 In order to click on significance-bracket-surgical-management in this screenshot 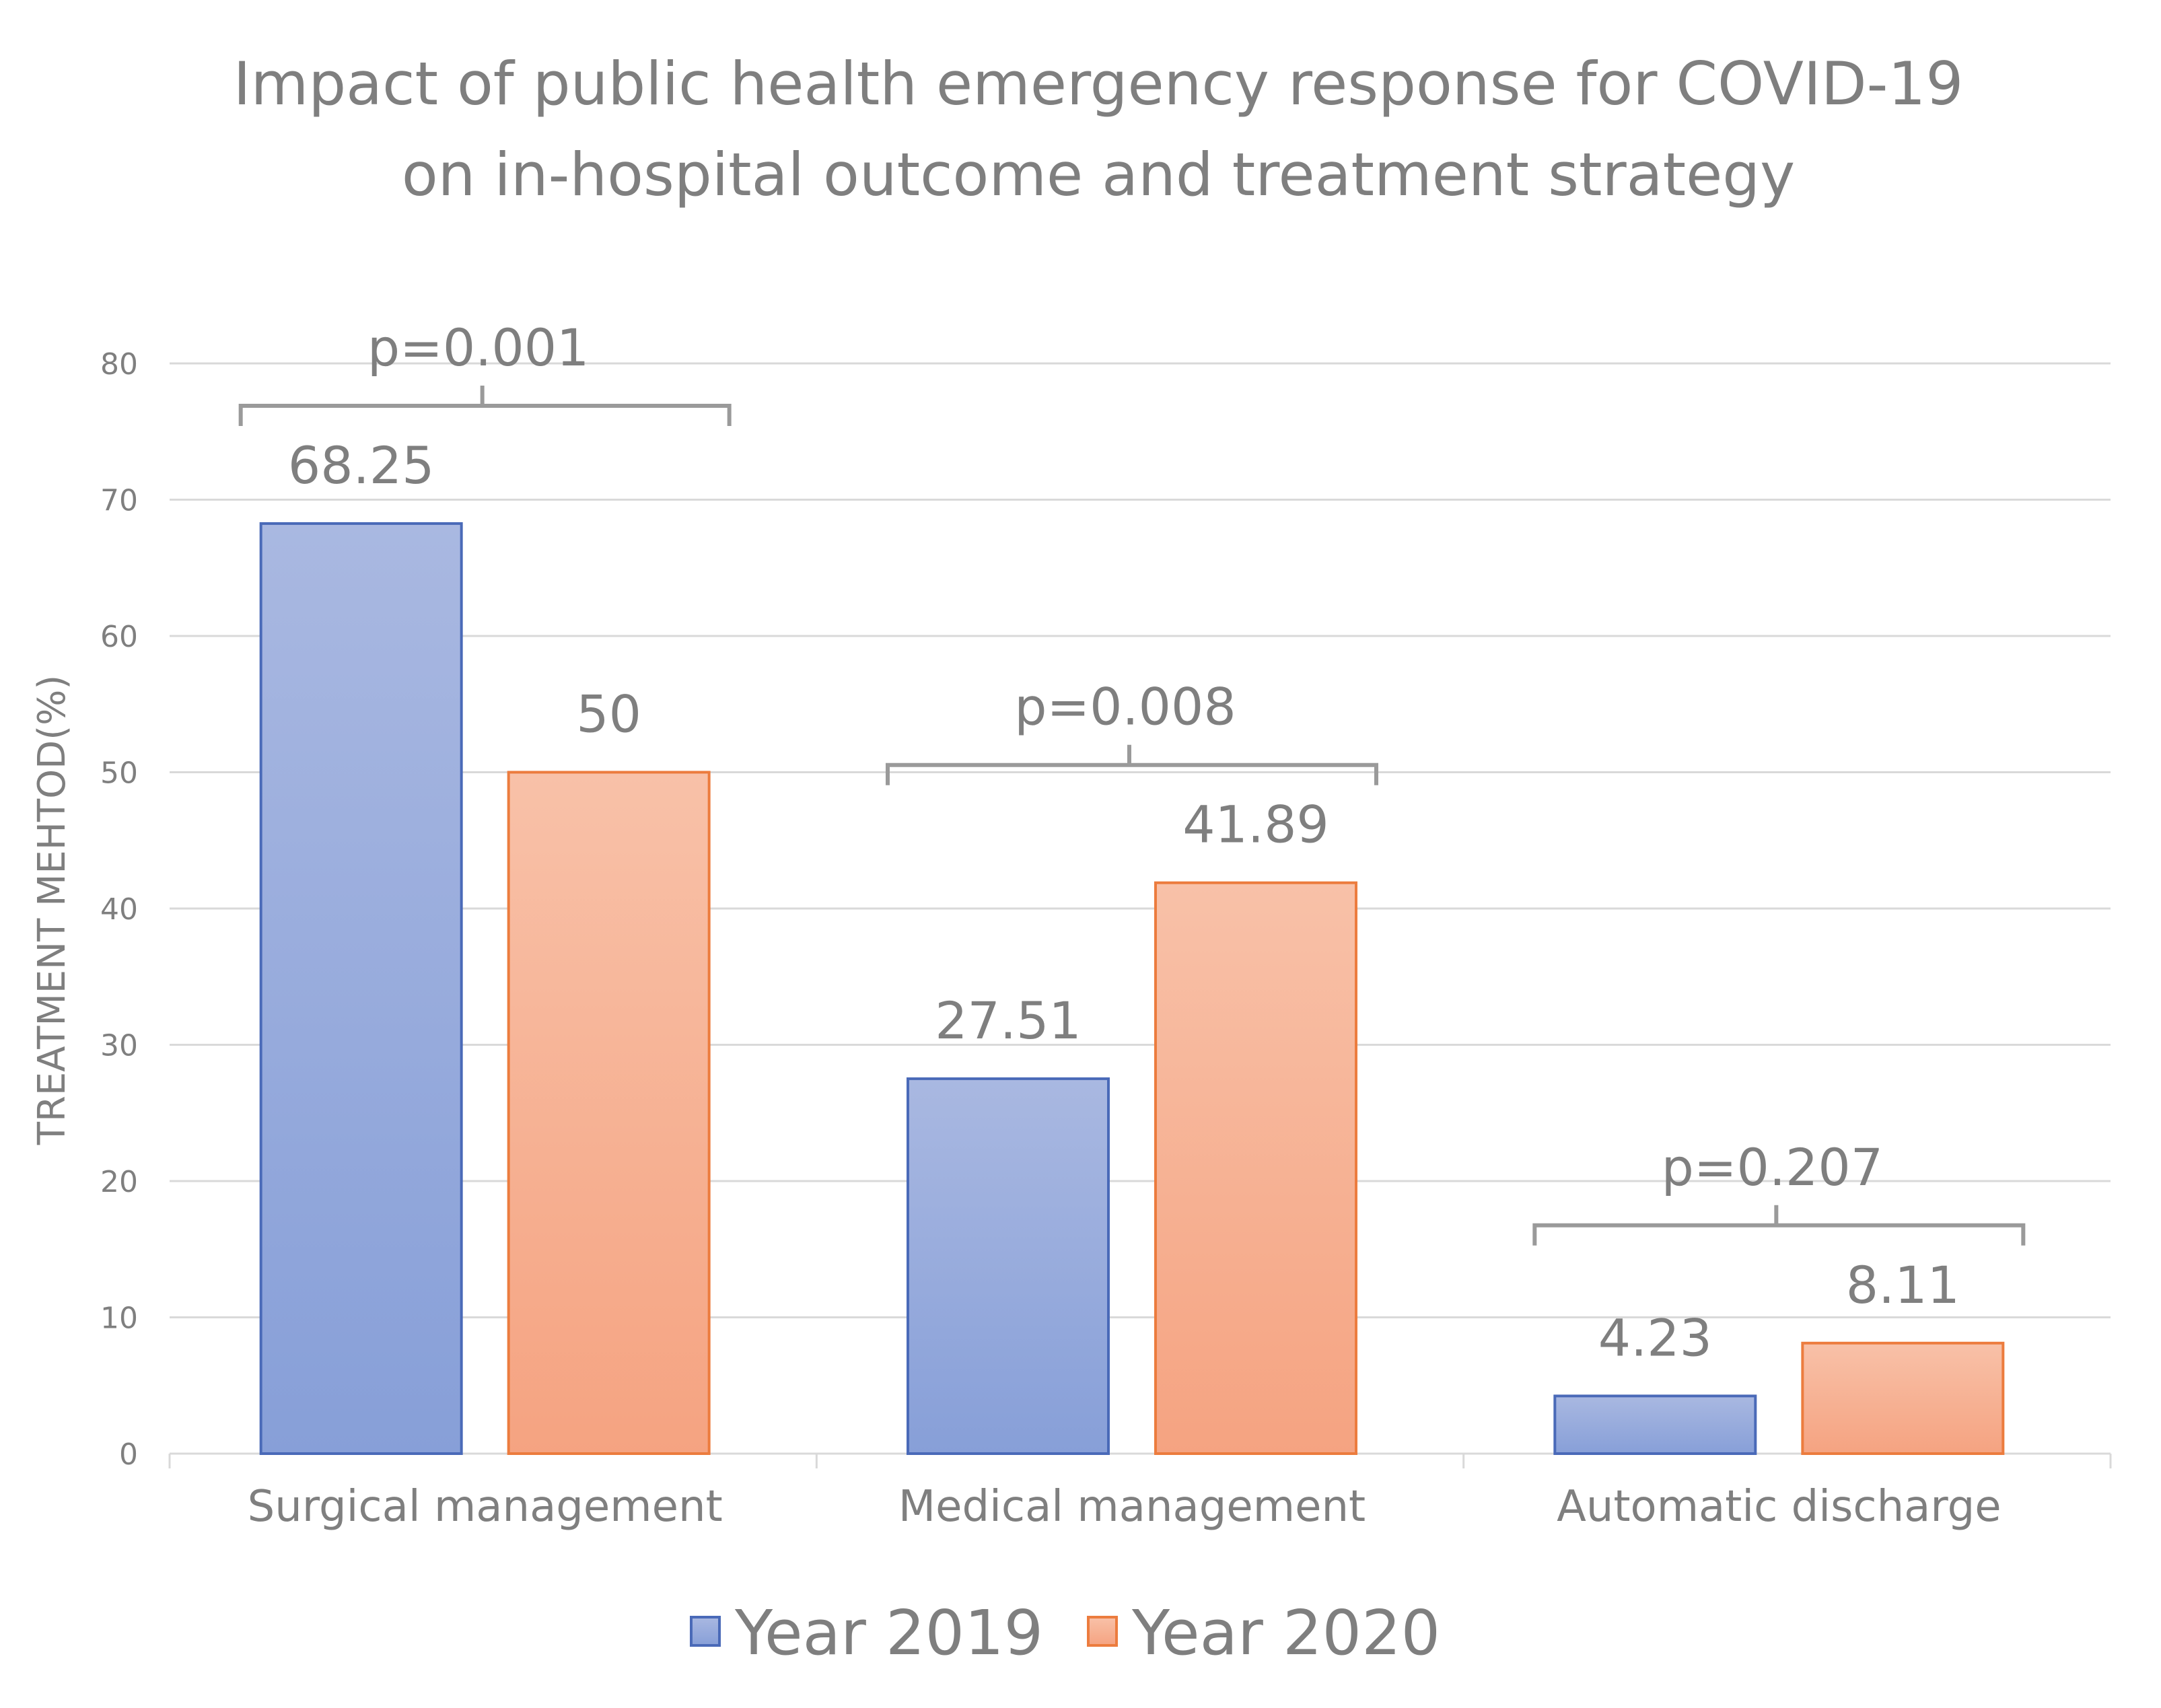, I will do `click(485, 405)`.